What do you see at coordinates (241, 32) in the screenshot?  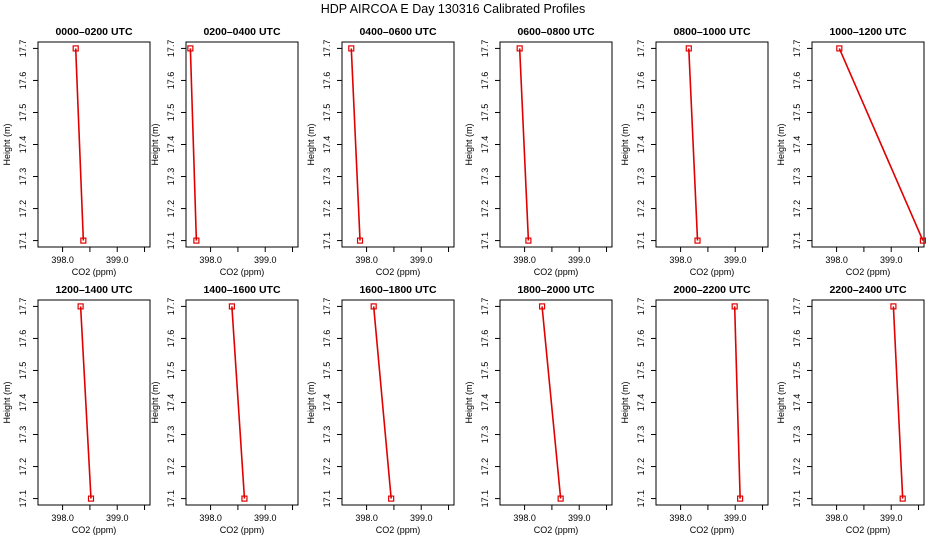 I see `panel-title: 0200–0400 UTC` at bounding box center [241, 32].